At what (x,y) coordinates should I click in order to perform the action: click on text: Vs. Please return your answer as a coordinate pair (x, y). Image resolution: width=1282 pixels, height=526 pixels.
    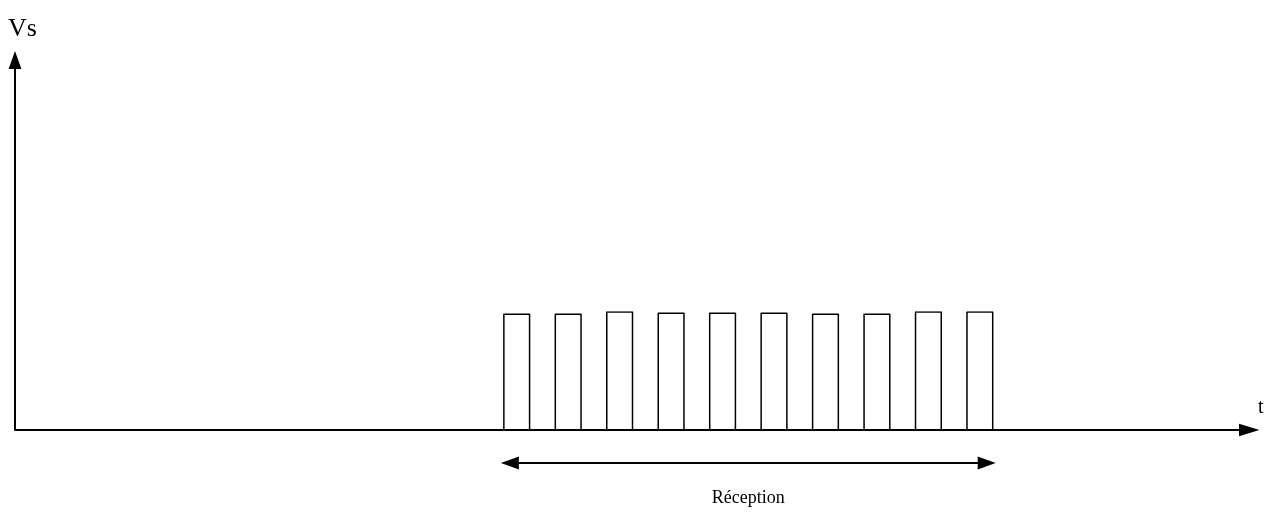
    Looking at the image, I should click on (22, 27).